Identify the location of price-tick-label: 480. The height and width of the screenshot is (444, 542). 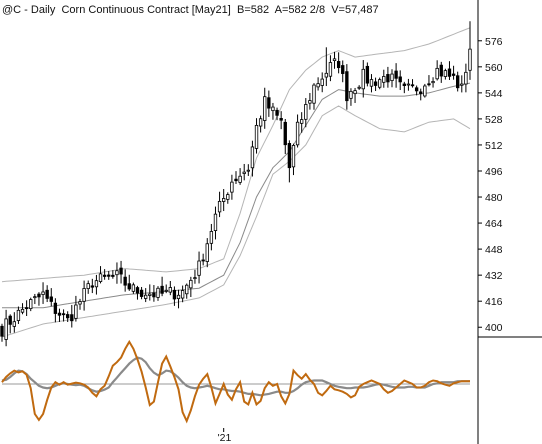
(494, 198).